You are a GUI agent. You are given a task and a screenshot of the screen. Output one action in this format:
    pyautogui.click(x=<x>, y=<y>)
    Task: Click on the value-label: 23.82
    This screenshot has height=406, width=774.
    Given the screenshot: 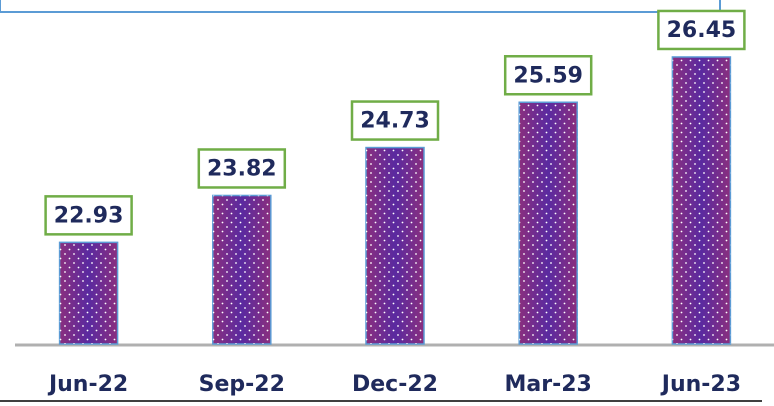 What is the action you would take?
    pyautogui.click(x=242, y=168)
    